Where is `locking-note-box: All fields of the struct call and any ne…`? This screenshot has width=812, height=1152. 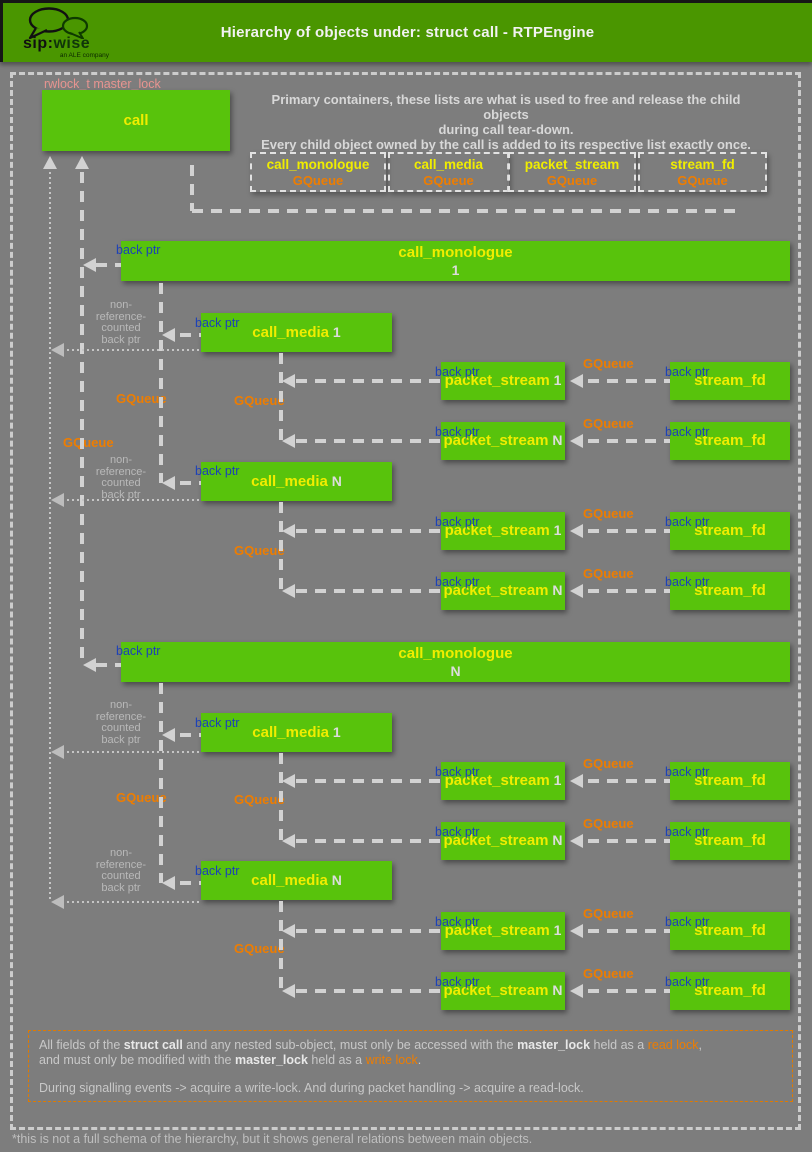 locking-note-box: All fields of the struct call and any ne… is located at coordinates (410, 1066).